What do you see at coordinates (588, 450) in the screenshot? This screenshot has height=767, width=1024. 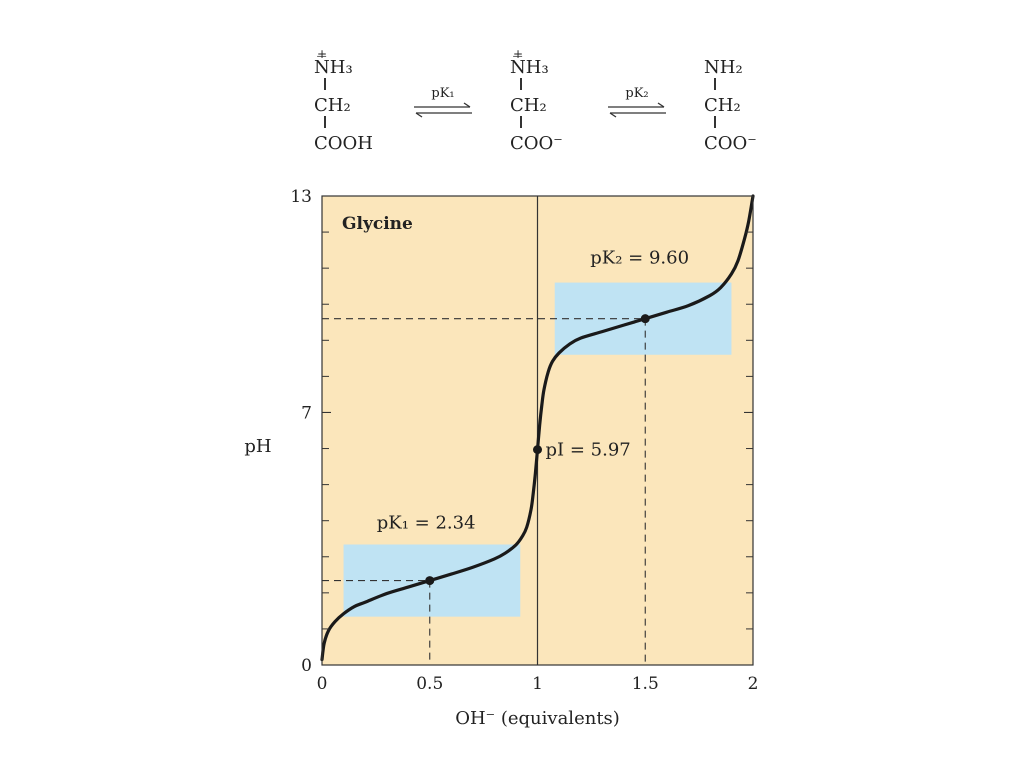 I see `annotation-pi: pI = 5.97` at bounding box center [588, 450].